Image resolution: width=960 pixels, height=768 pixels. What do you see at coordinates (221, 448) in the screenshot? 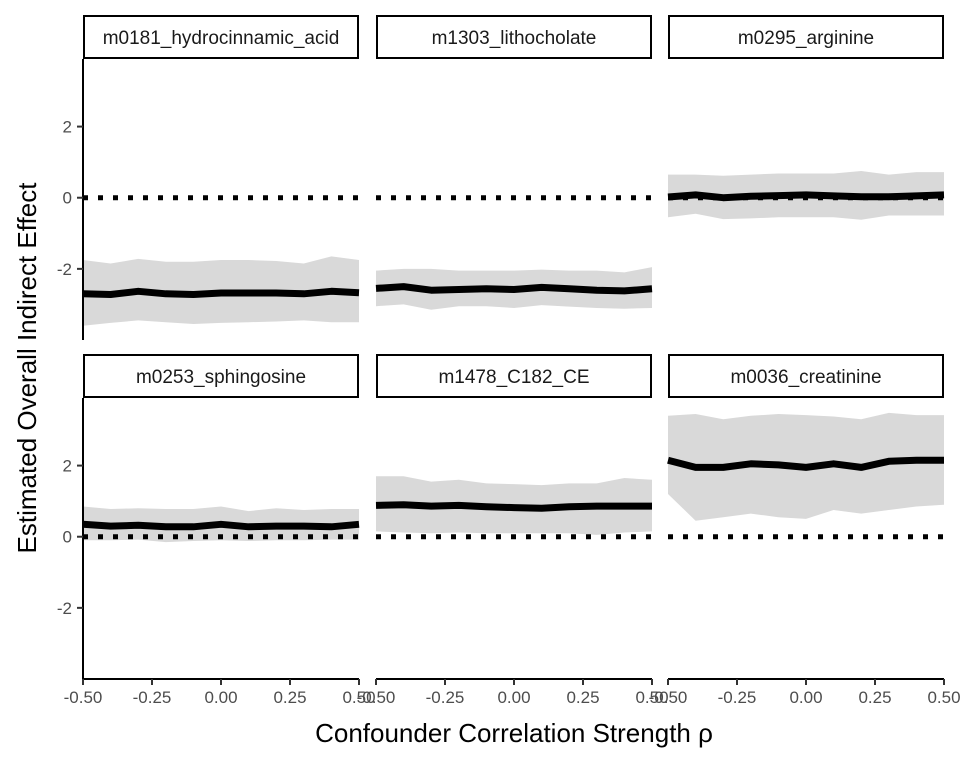
I see `facet-panel: m0253_sphingosine` at bounding box center [221, 448].